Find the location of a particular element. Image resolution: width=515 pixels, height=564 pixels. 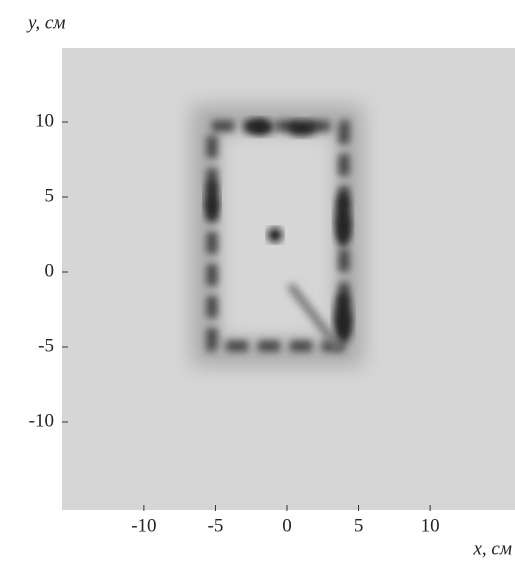

y-tick-label: 5 is located at coordinates (50, 195).